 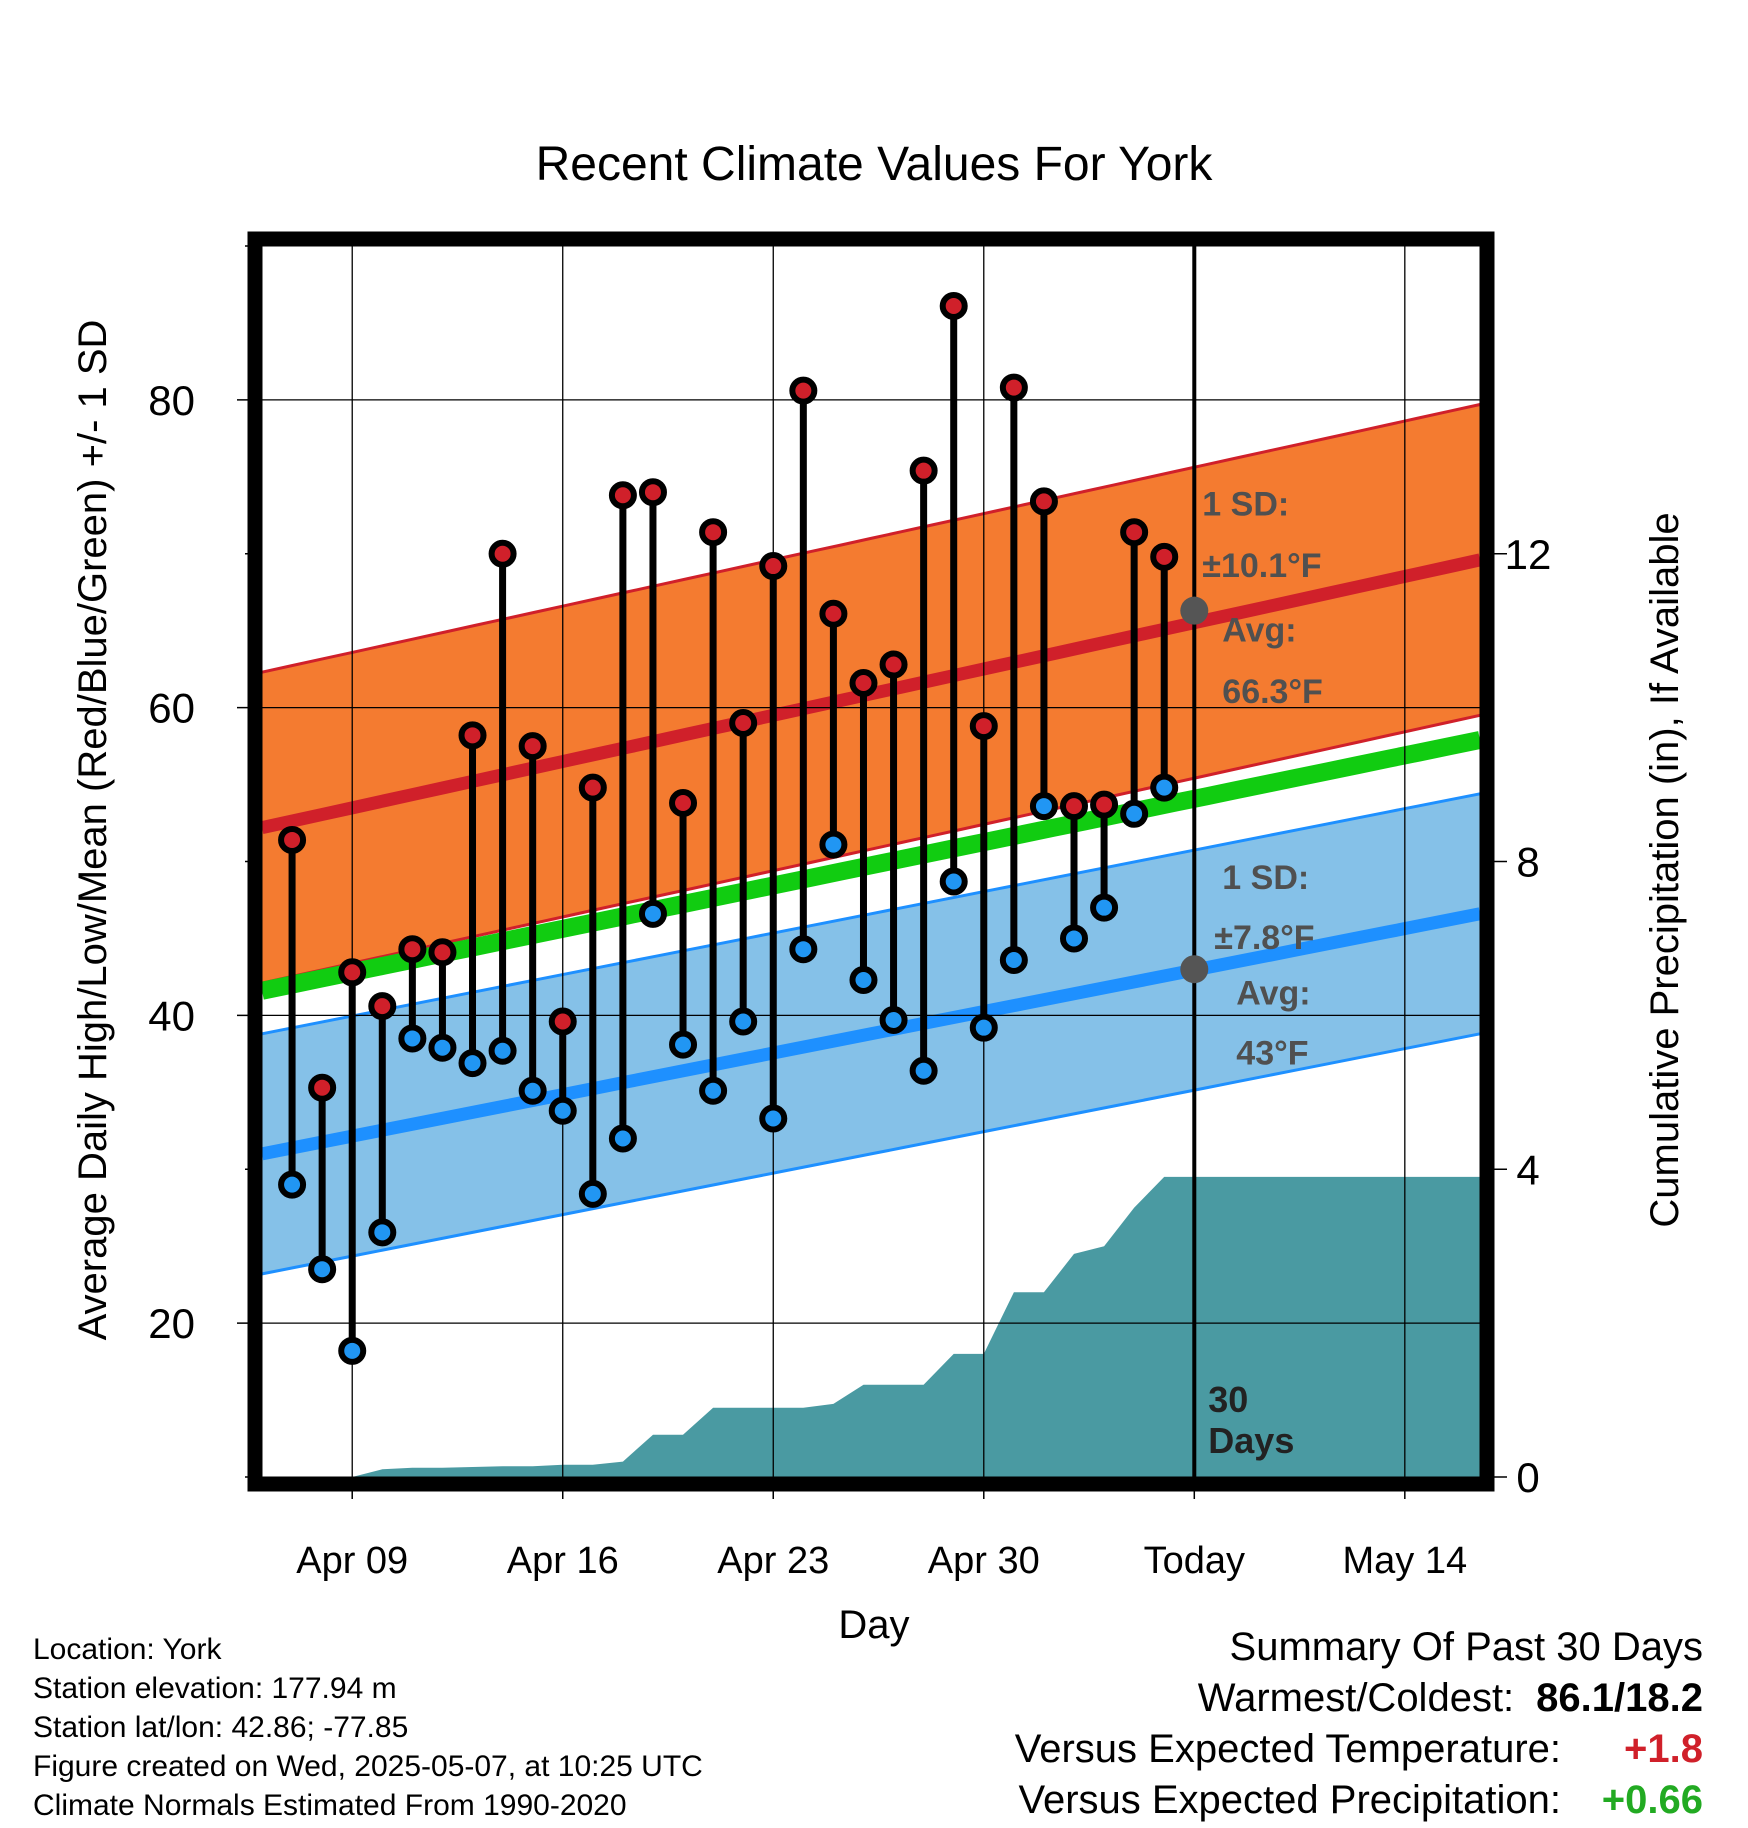 What do you see at coordinates (773, 1561) in the screenshot?
I see `x-tick-label: Apr 23` at bounding box center [773, 1561].